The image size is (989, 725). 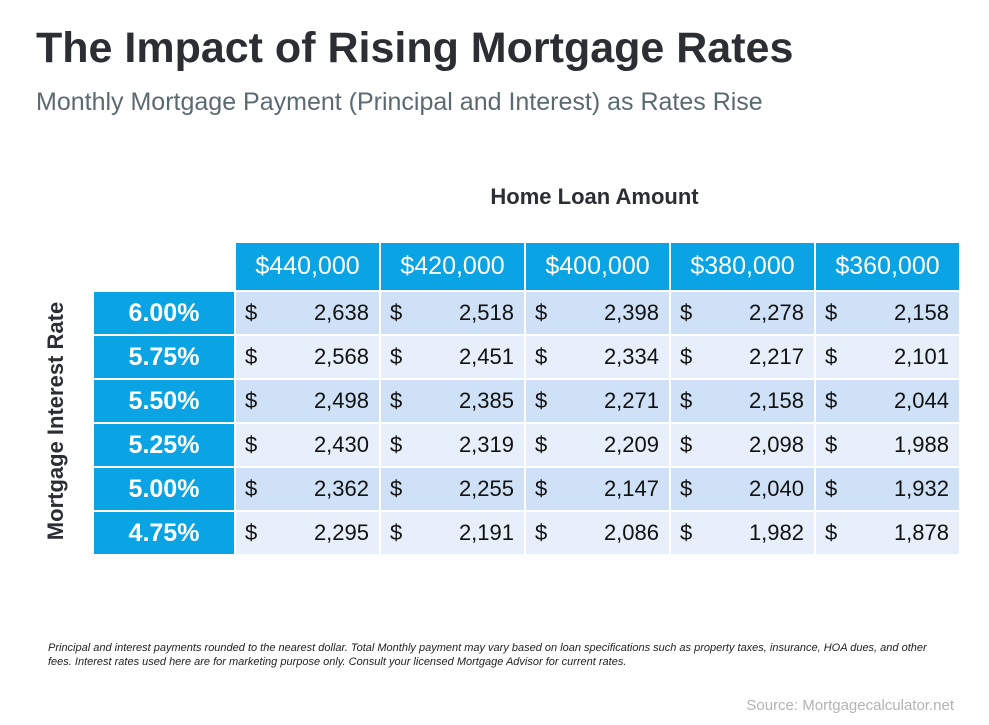 What do you see at coordinates (486, 400) in the screenshot?
I see `payment-value: 2,385` at bounding box center [486, 400].